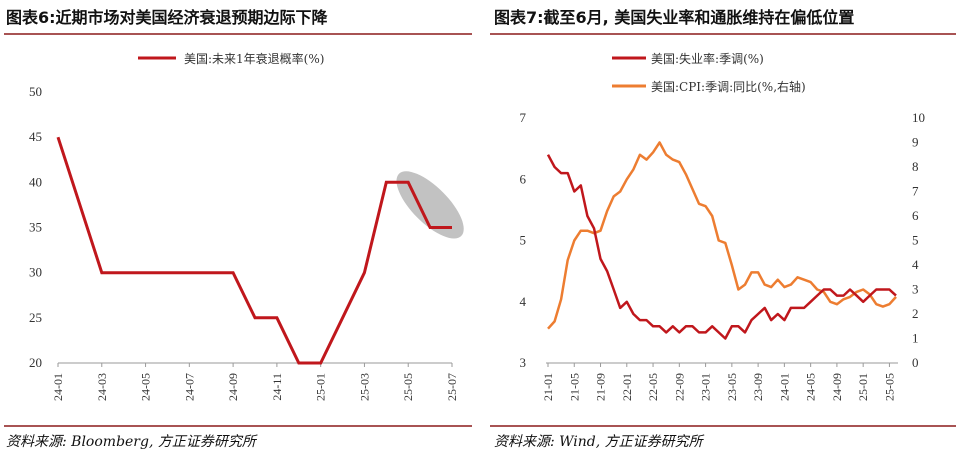 This screenshot has width=960, height=458. Describe the element at coordinates (132, 442) in the screenshot. I see `chart6-source: 资料来源: Bloomberg, 方正证券研究所` at that location.